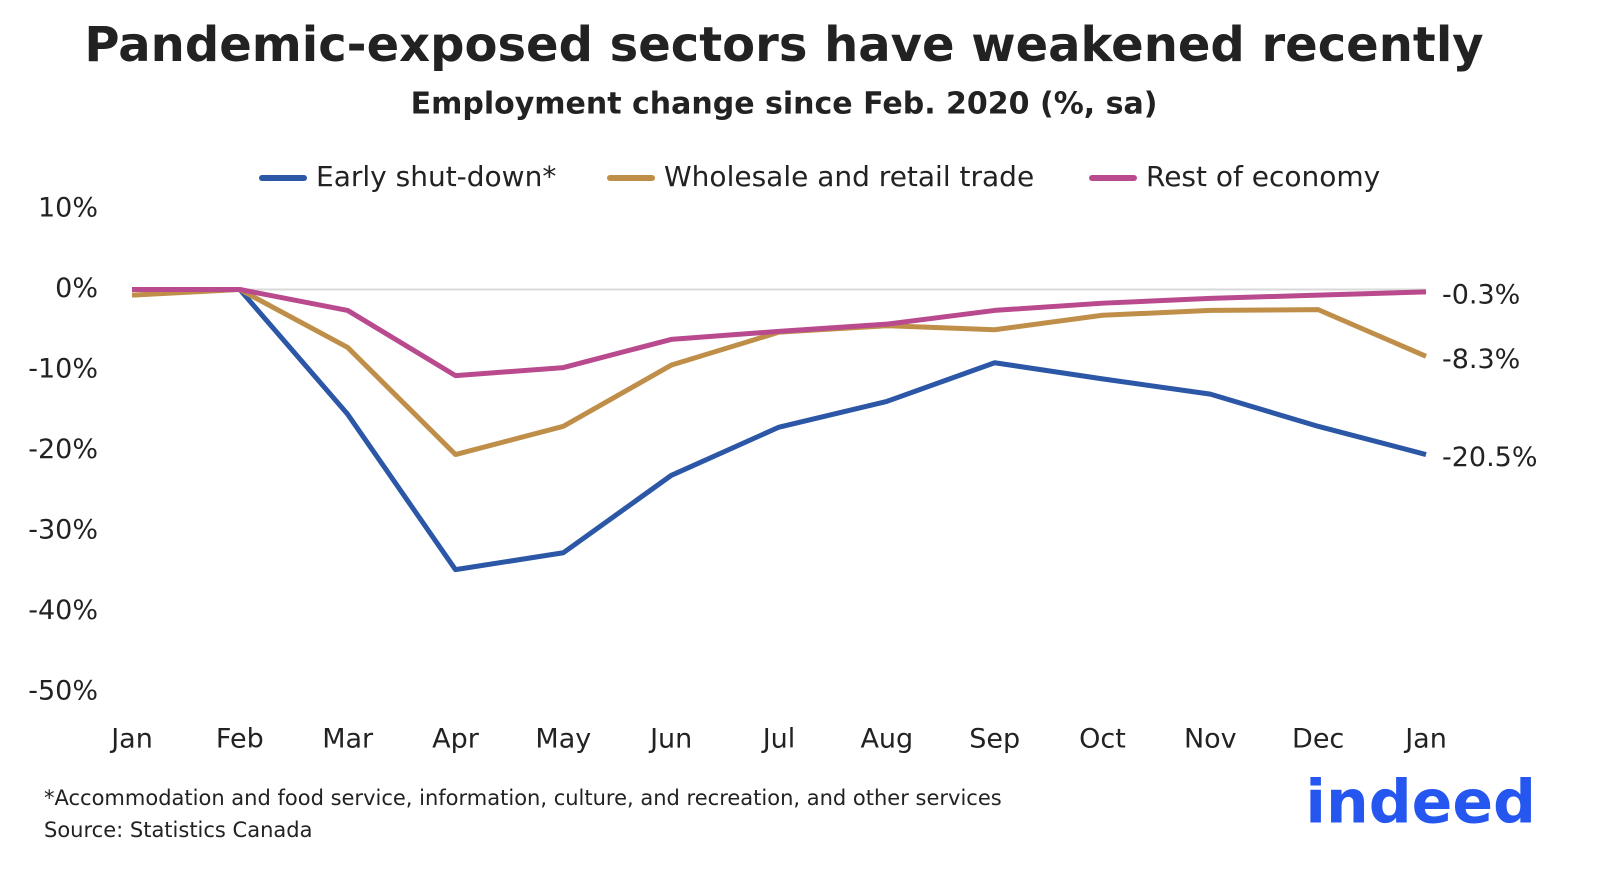  Describe the element at coordinates (76, 288) in the screenshot. I see `y-tick-label: 0%` at that location.